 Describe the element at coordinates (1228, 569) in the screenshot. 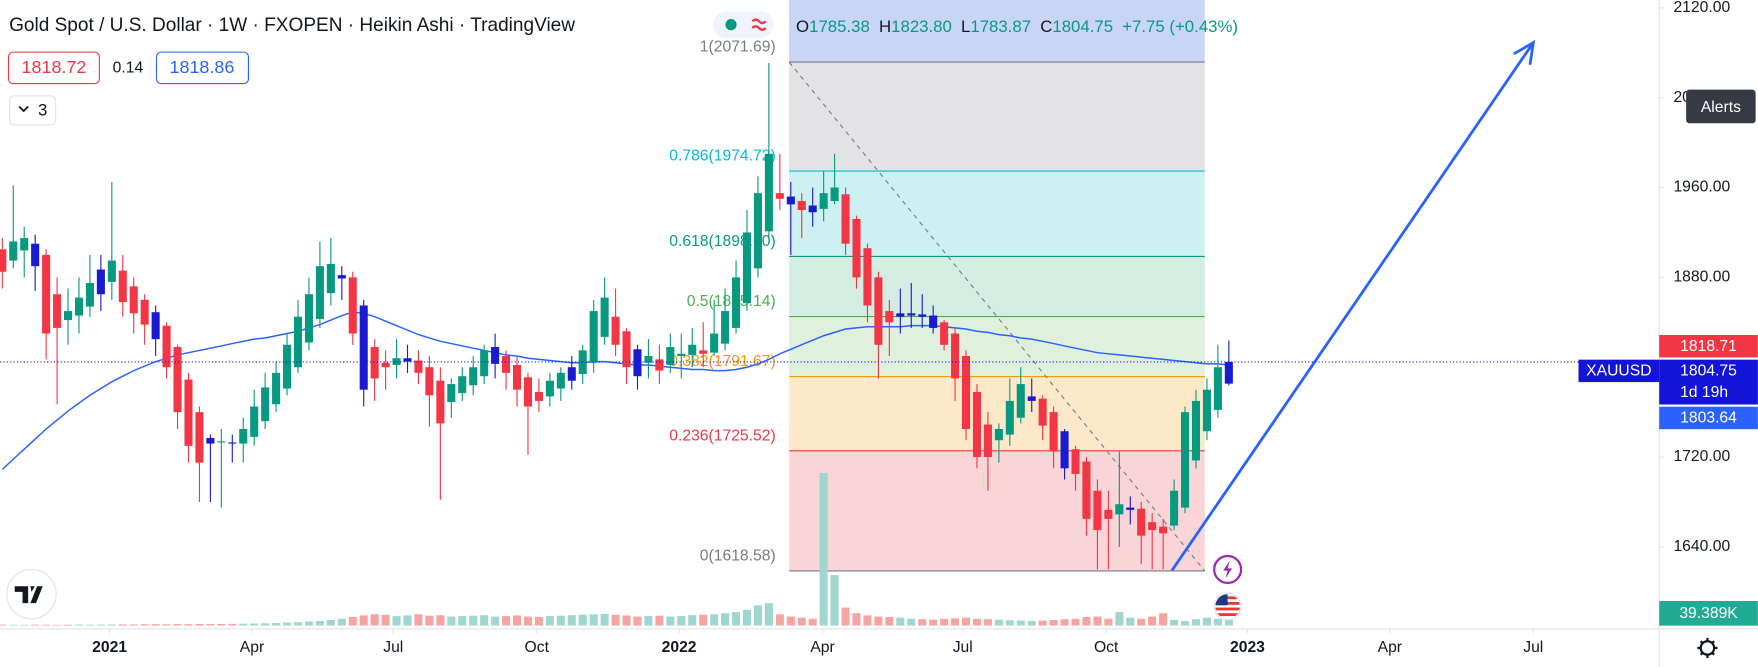

I see `lightning-icon` at that location.